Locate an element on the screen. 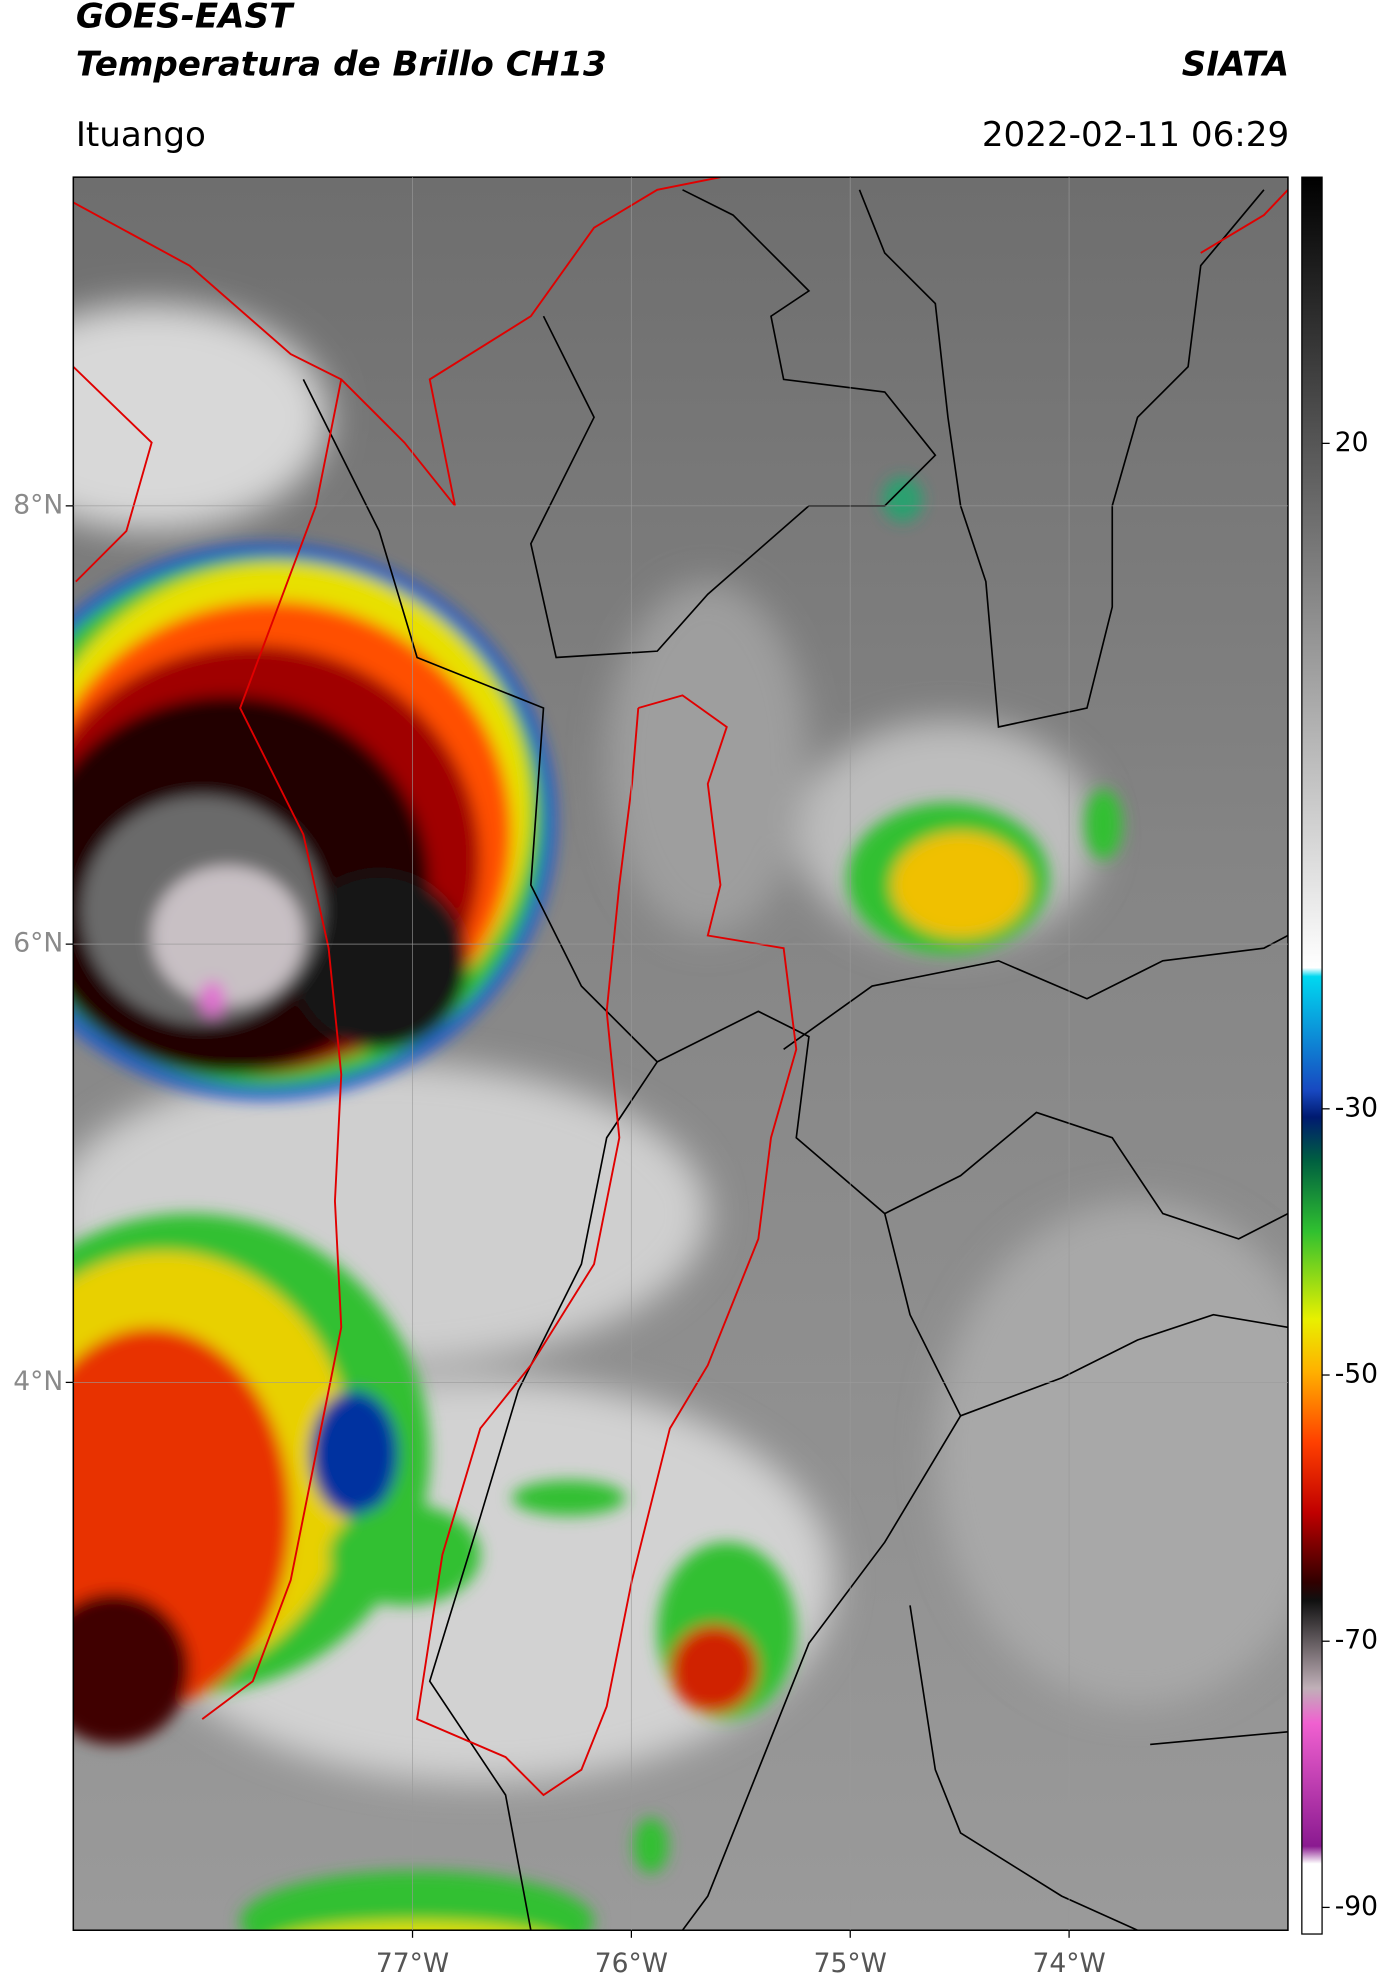 Image resolution: width=1384 pixels, height=1981 pixels. colorbar-tick-label: -70 is located at coordinates (1356, 1640).